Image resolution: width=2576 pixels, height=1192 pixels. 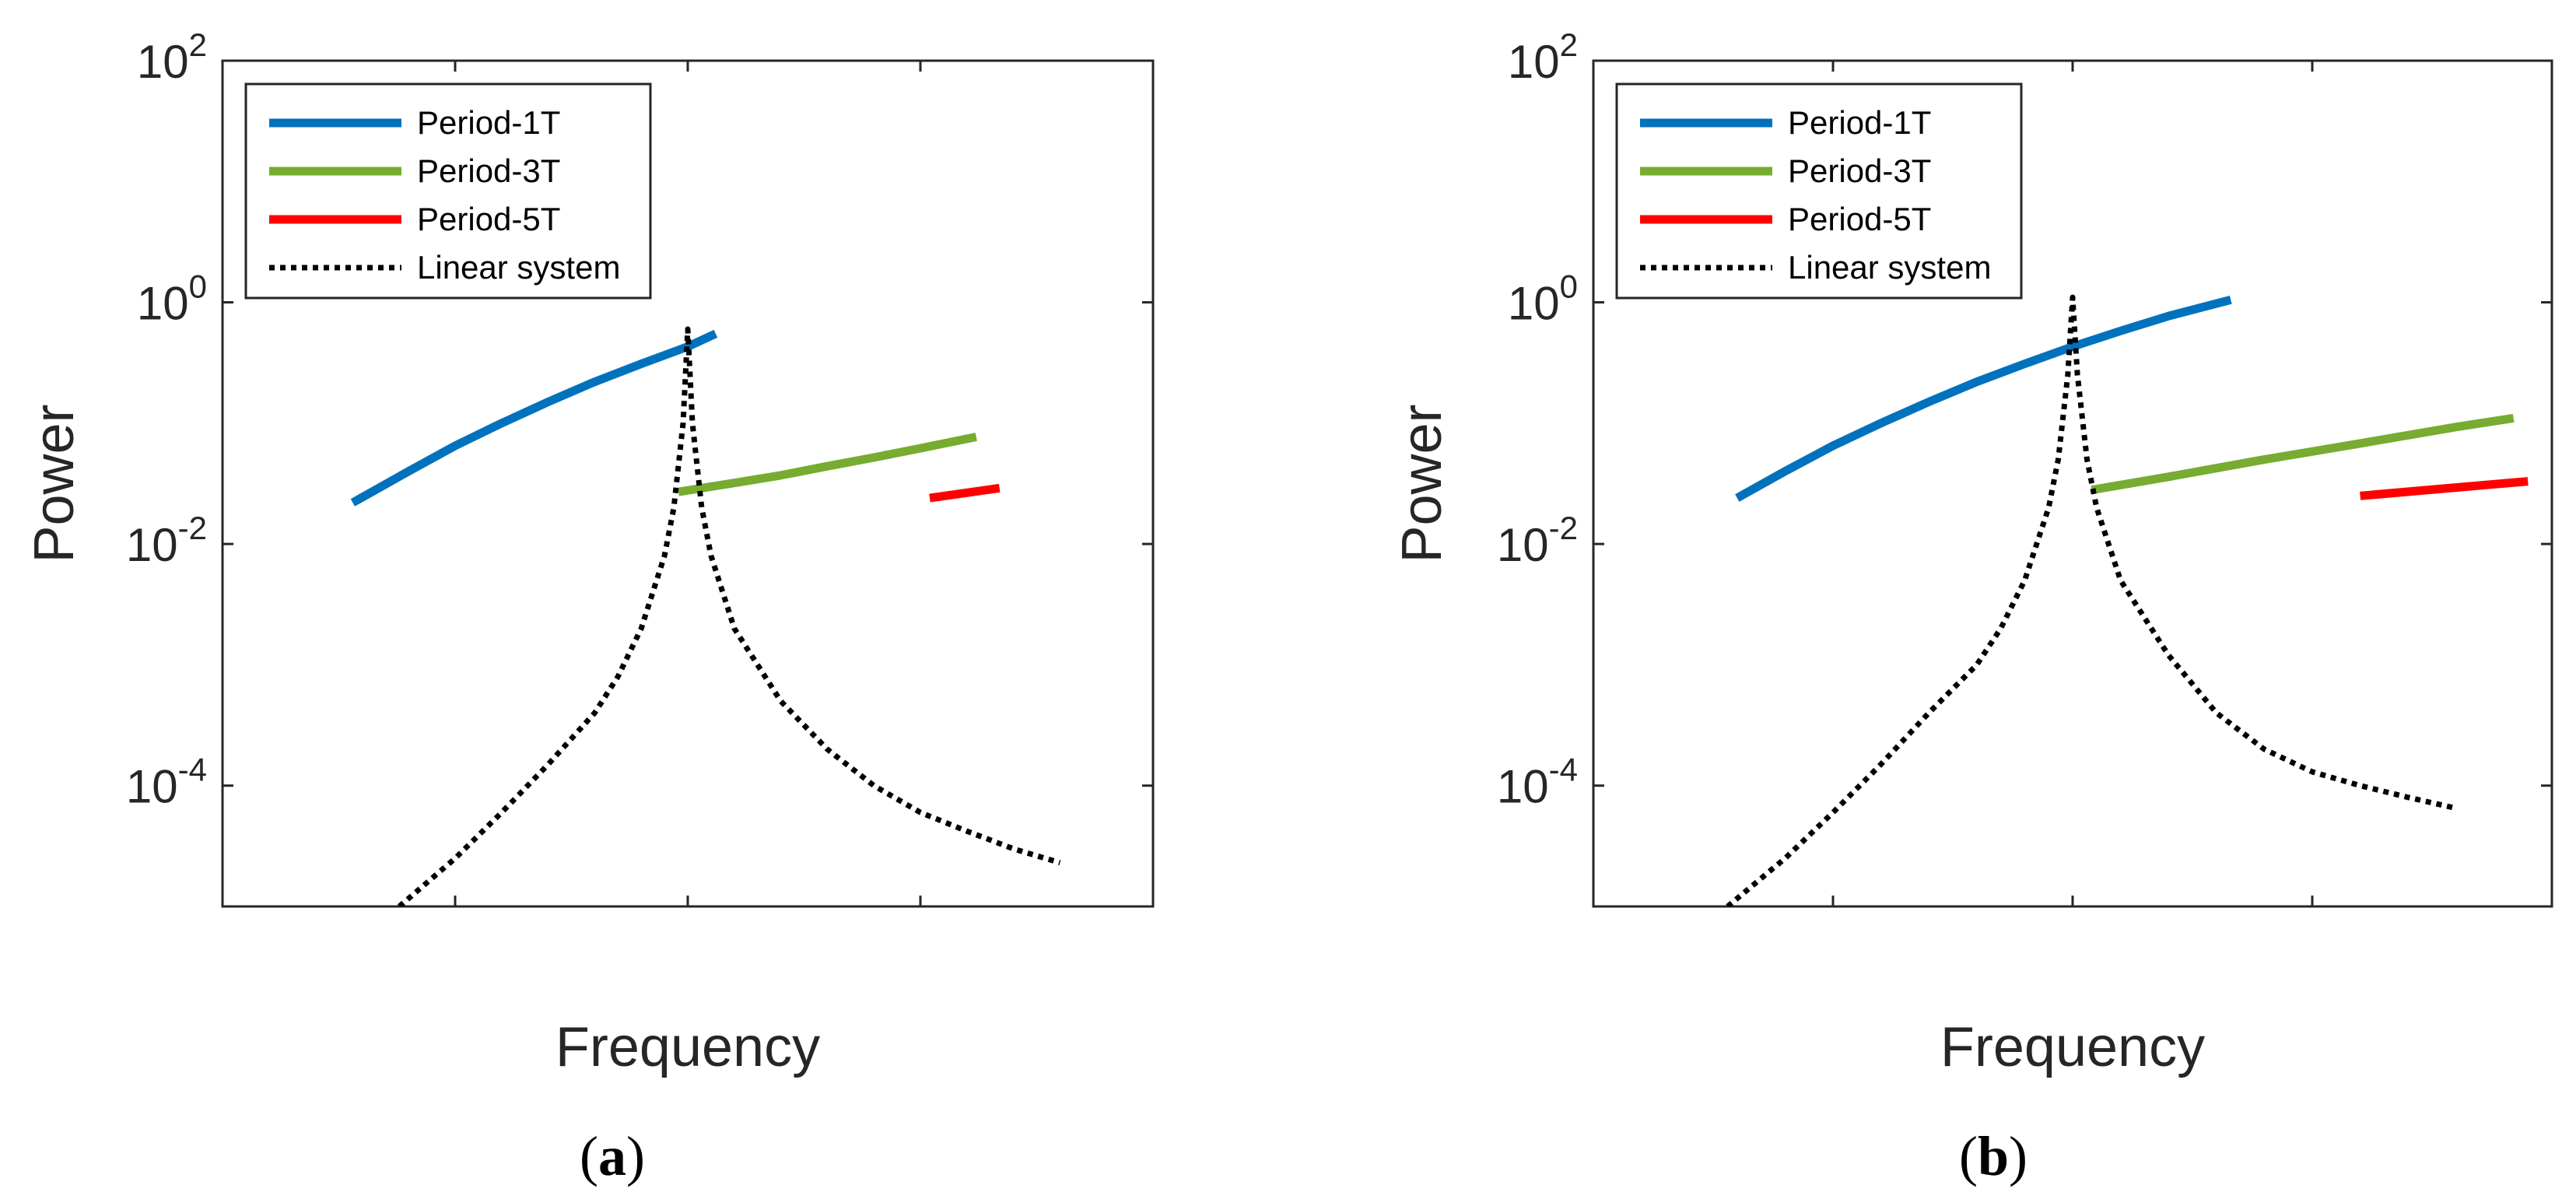 I want to click on panel-caption: (a), so click(x=612, y=1156).